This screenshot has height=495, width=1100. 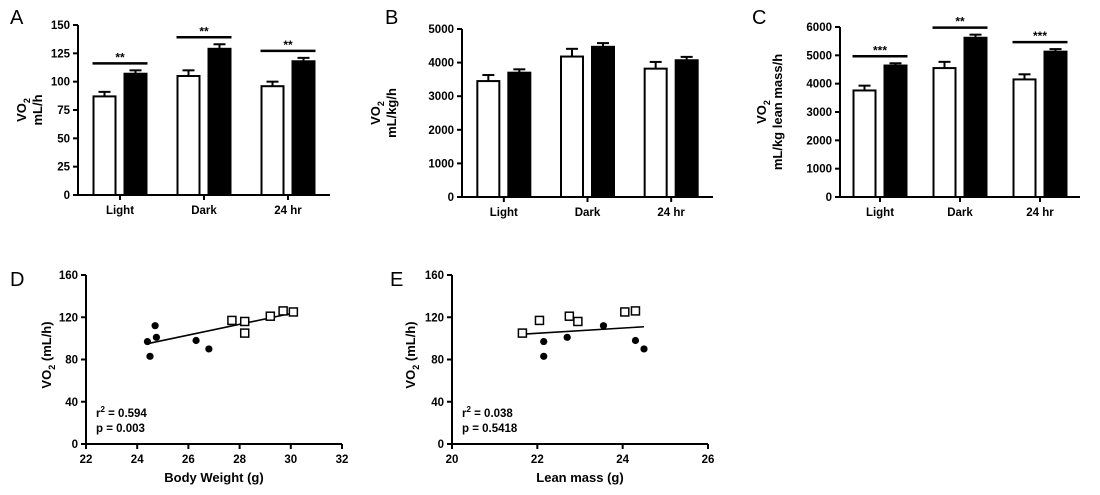 What do you see at coordinates (60, 83) in the screenshot?
I see `y-tick-label: 100` at bounding box center [60, 83].